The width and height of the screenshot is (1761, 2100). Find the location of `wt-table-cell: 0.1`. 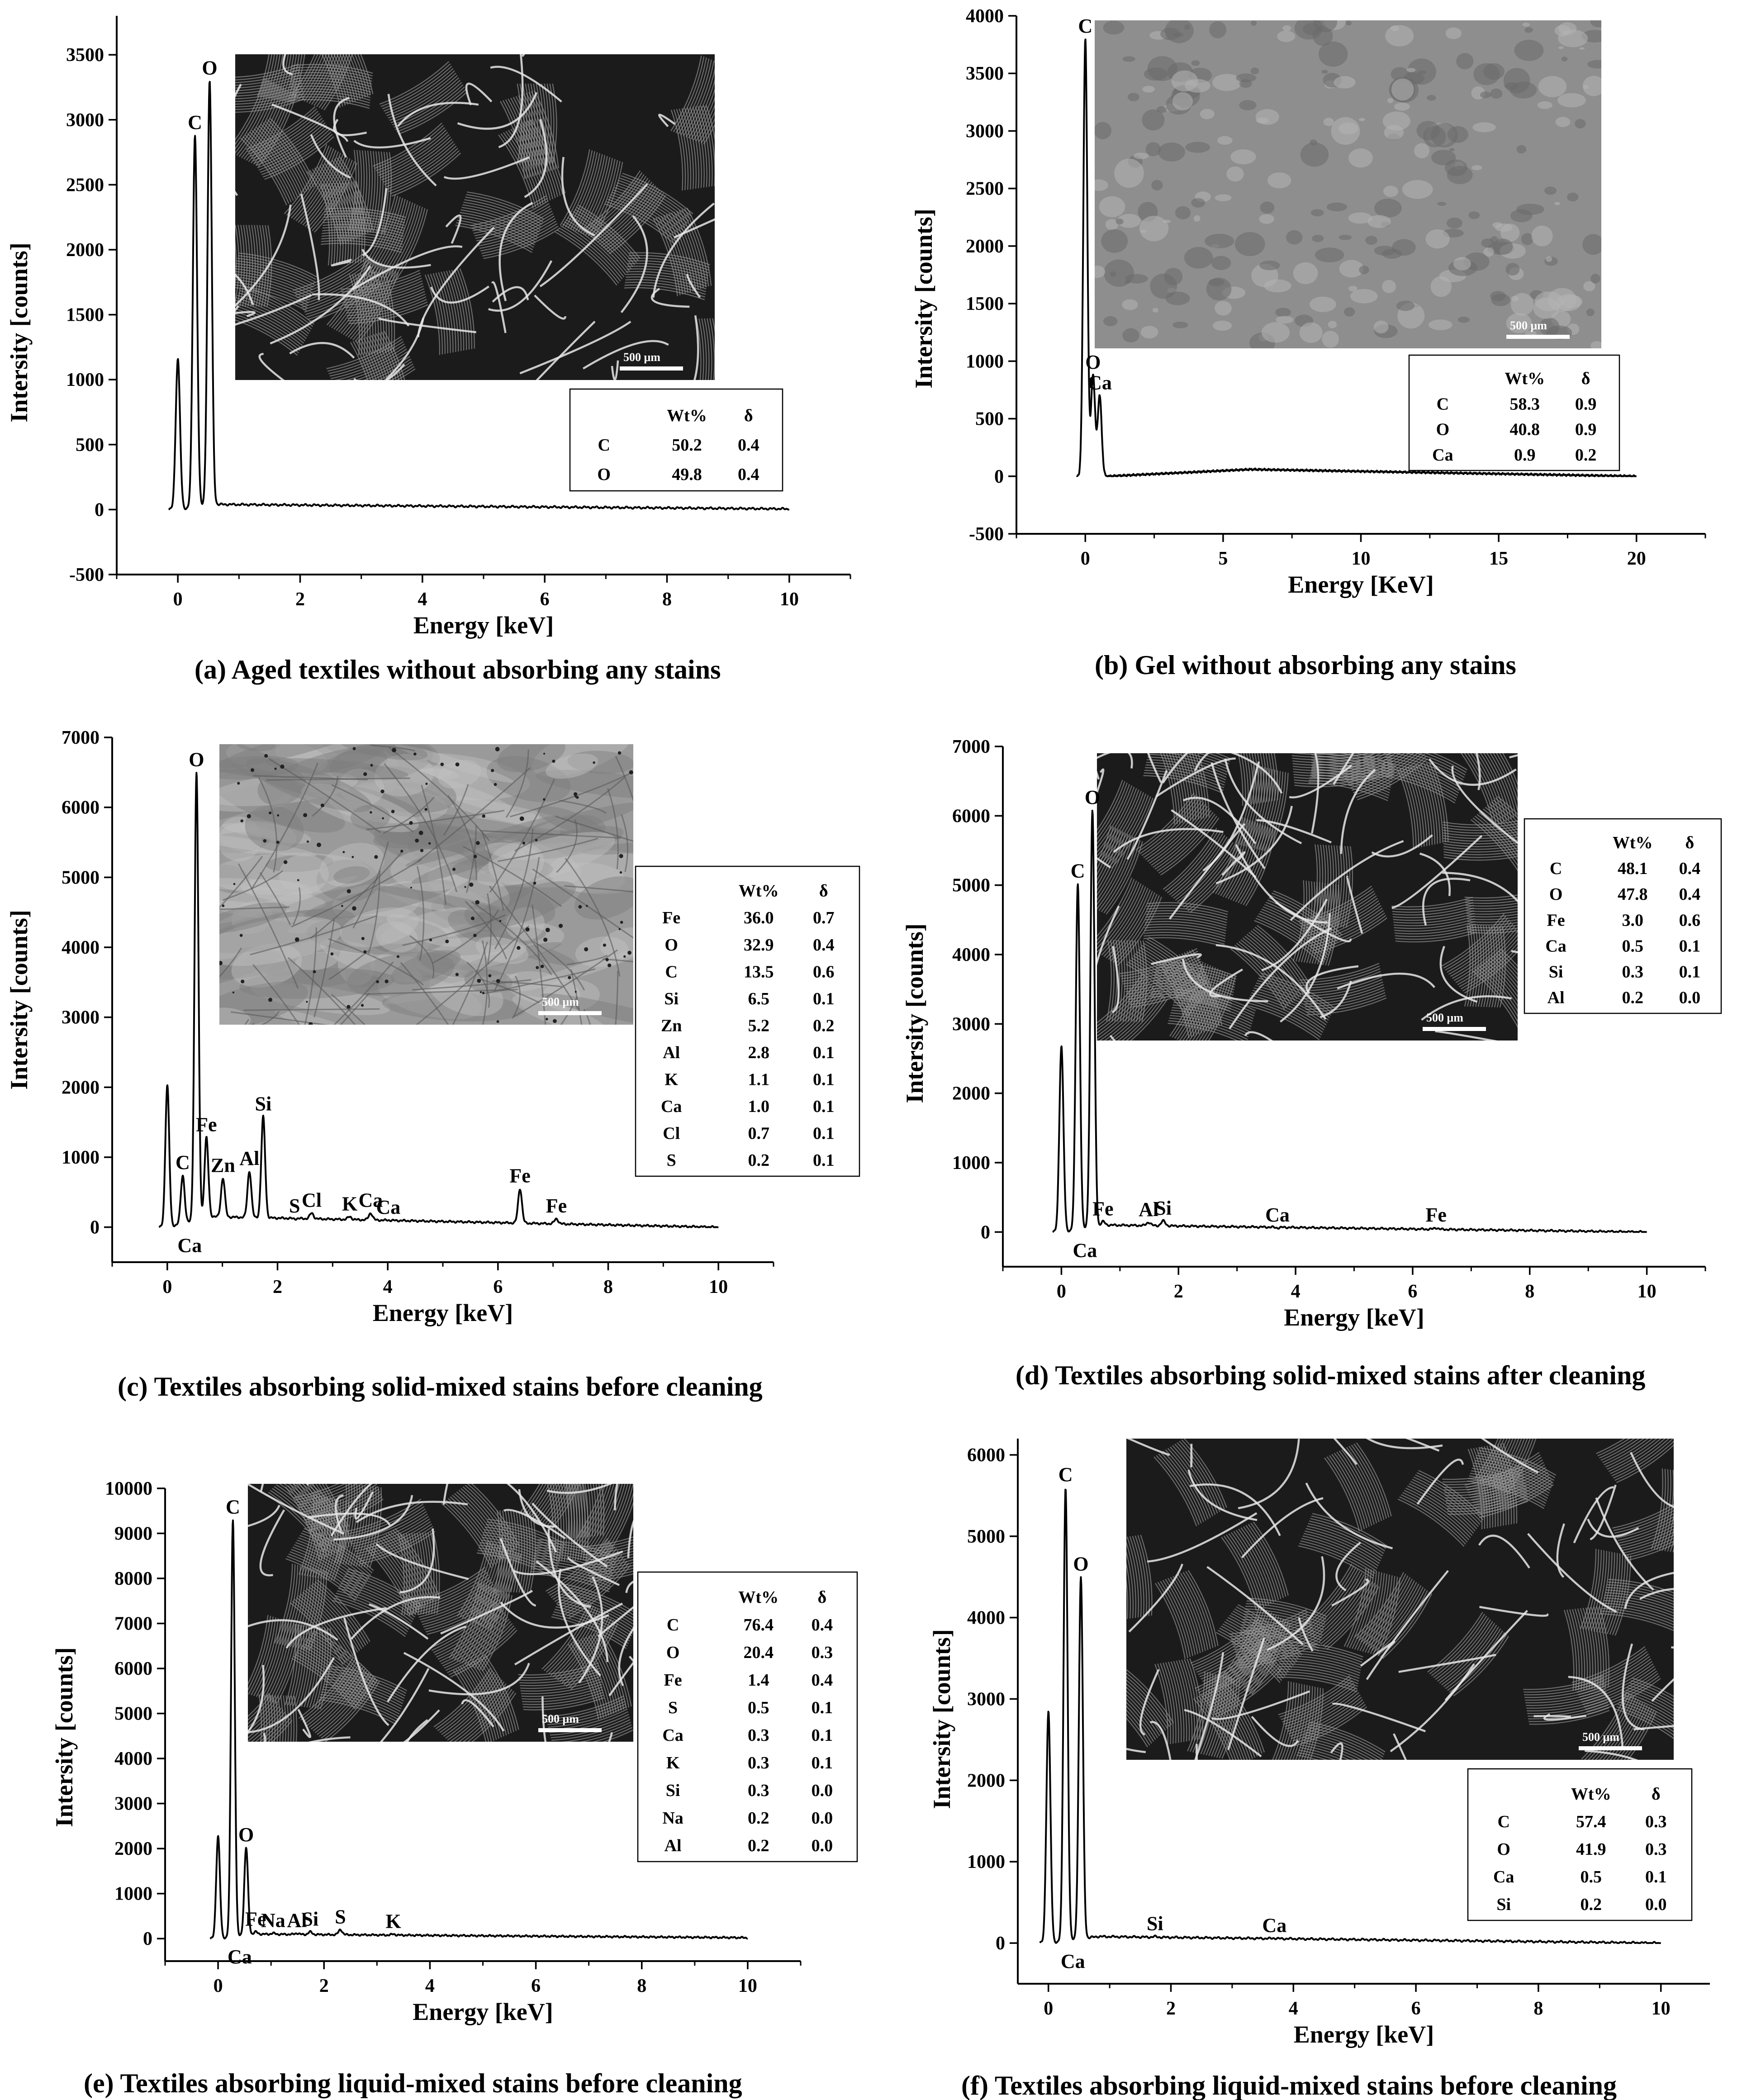

wt-table-cell: 0.1 is located at coordinates (824, 1106).